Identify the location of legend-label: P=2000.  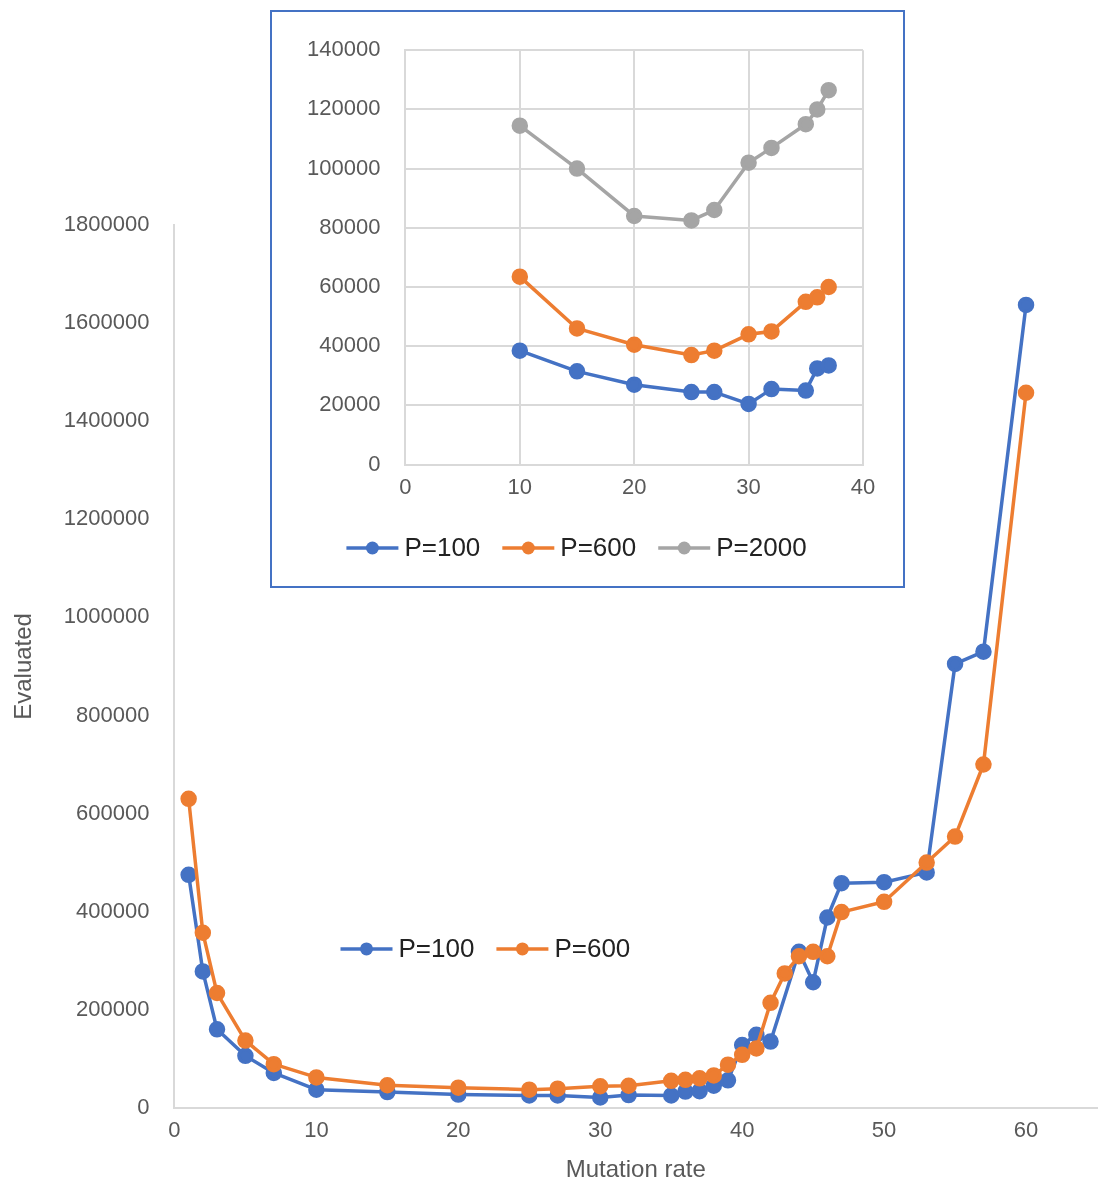
(761, 547).